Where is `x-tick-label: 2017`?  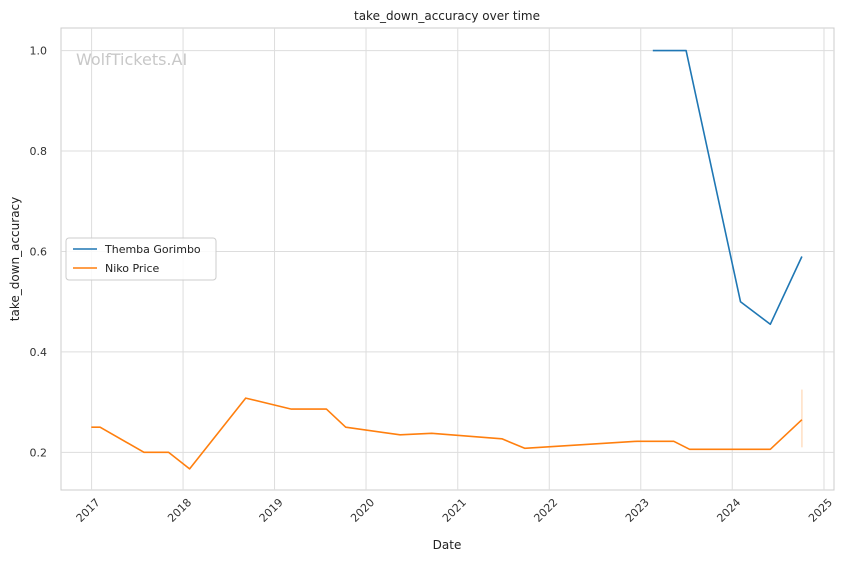 x-tick-label: 2017 is located at coordinates (88, 510).